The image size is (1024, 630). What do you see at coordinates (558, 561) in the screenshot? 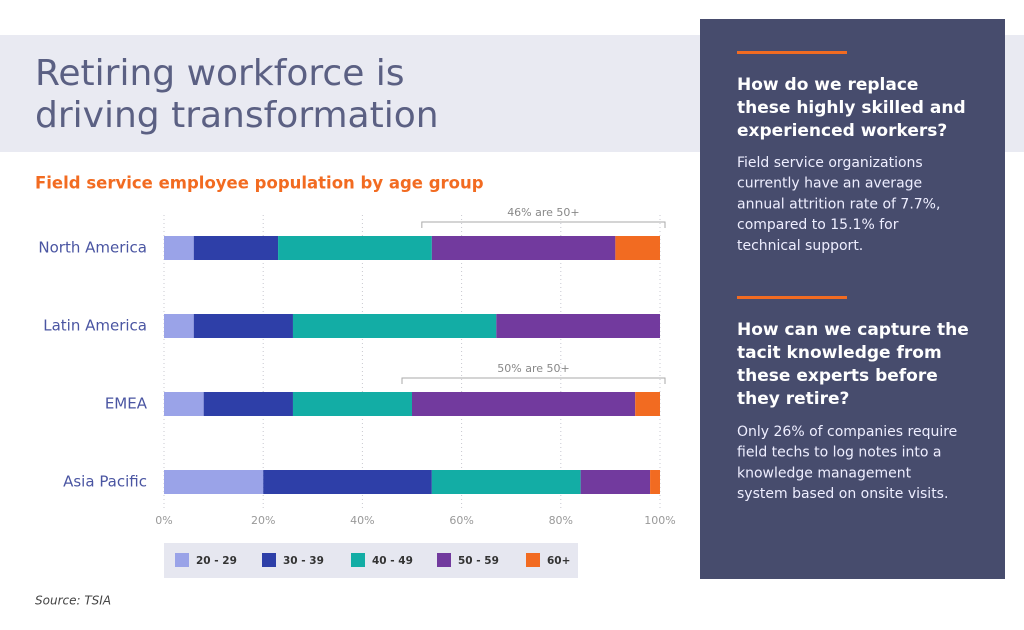
I see `legend-label: 60+` at bounding box center [558, 561].